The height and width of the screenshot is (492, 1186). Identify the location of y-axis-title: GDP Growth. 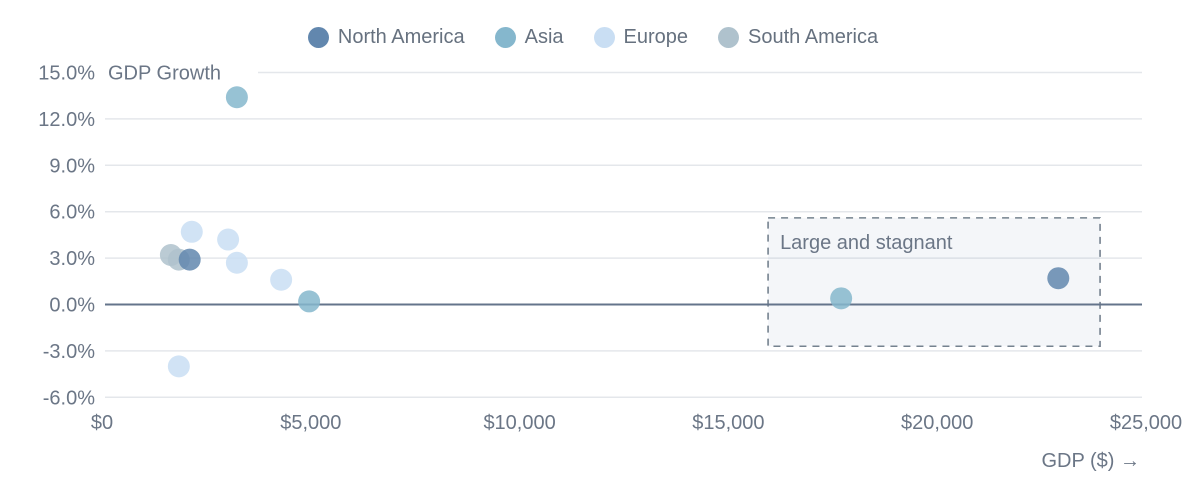
(164, 73).